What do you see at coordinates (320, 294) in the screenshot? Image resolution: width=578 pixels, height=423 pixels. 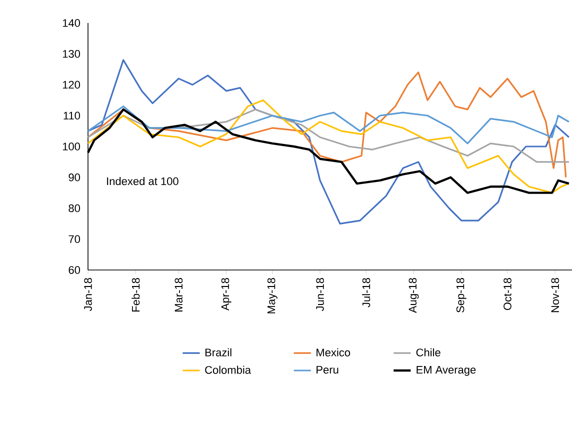 I see `x-tick-label: Jun-18` at bounding box center [320, 294].